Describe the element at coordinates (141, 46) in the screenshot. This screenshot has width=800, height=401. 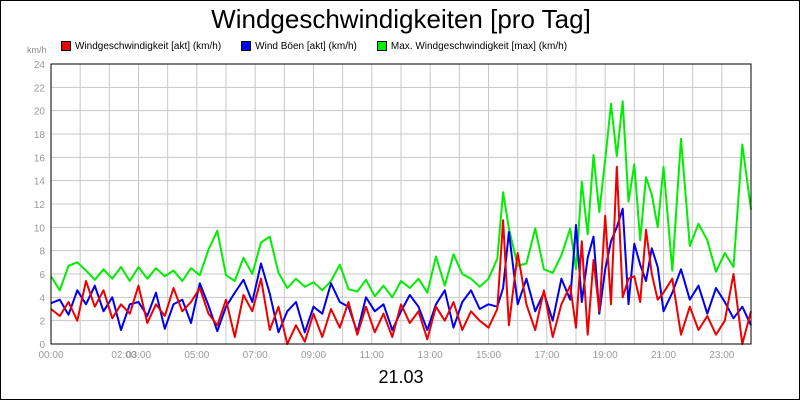
I see `legend-item-wind-speed: Windgeschwindigkeit [akt] (km/h)` at that location.